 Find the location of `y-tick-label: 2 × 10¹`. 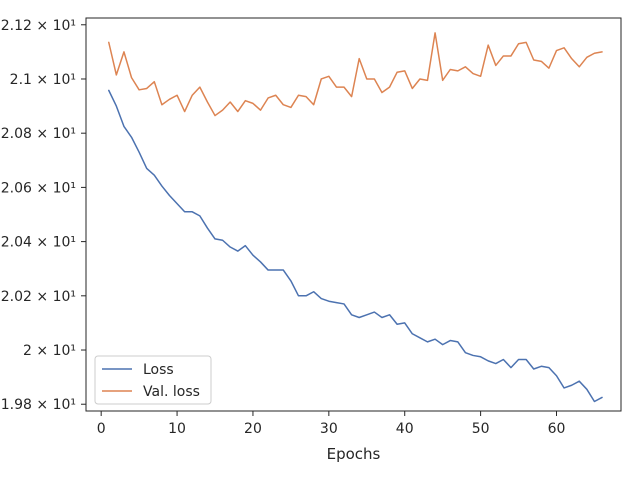

y-tick-label: 2 × 10¹ is located at coordinates (49, 351).